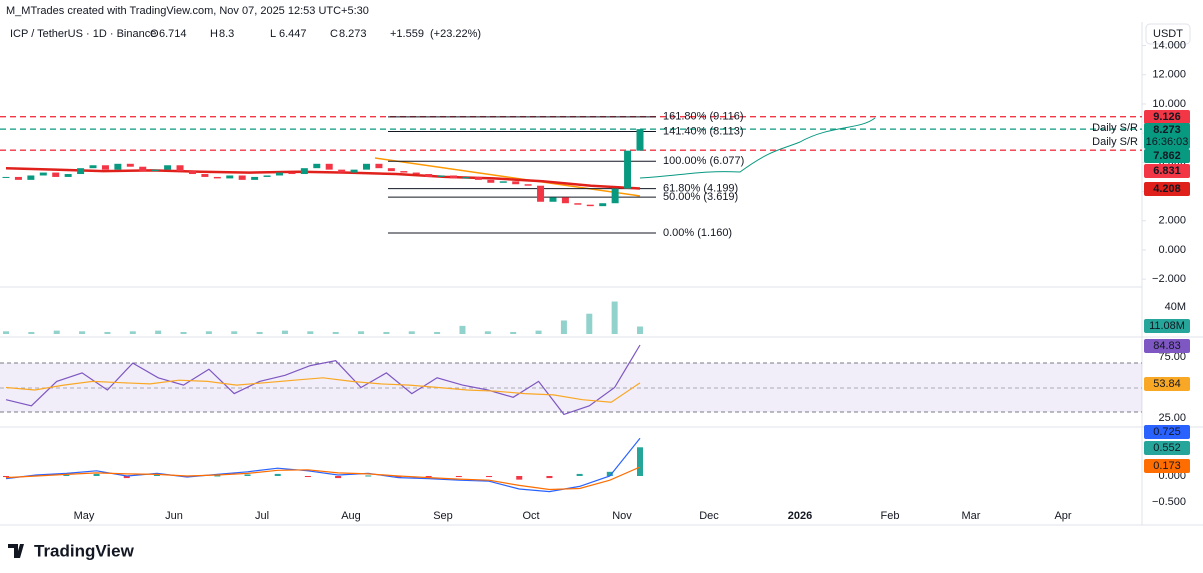 The width and height of the screenshot is (1203, 573). What do you see at coordinates (622, 516) in the screenshot?
I see `x-tick-label: Nov` at bounding box center [622, 516].